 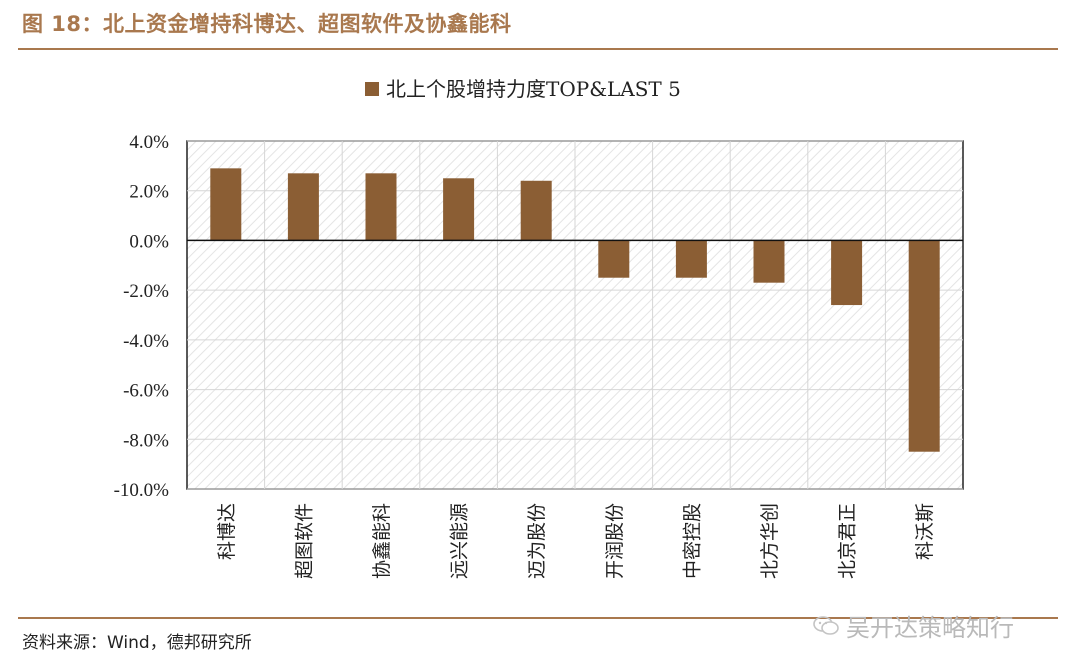 What do you see at coordinates (924, 346) in the screenshot?
I see `bar-科沃斯` at bounding box center [924, 346].